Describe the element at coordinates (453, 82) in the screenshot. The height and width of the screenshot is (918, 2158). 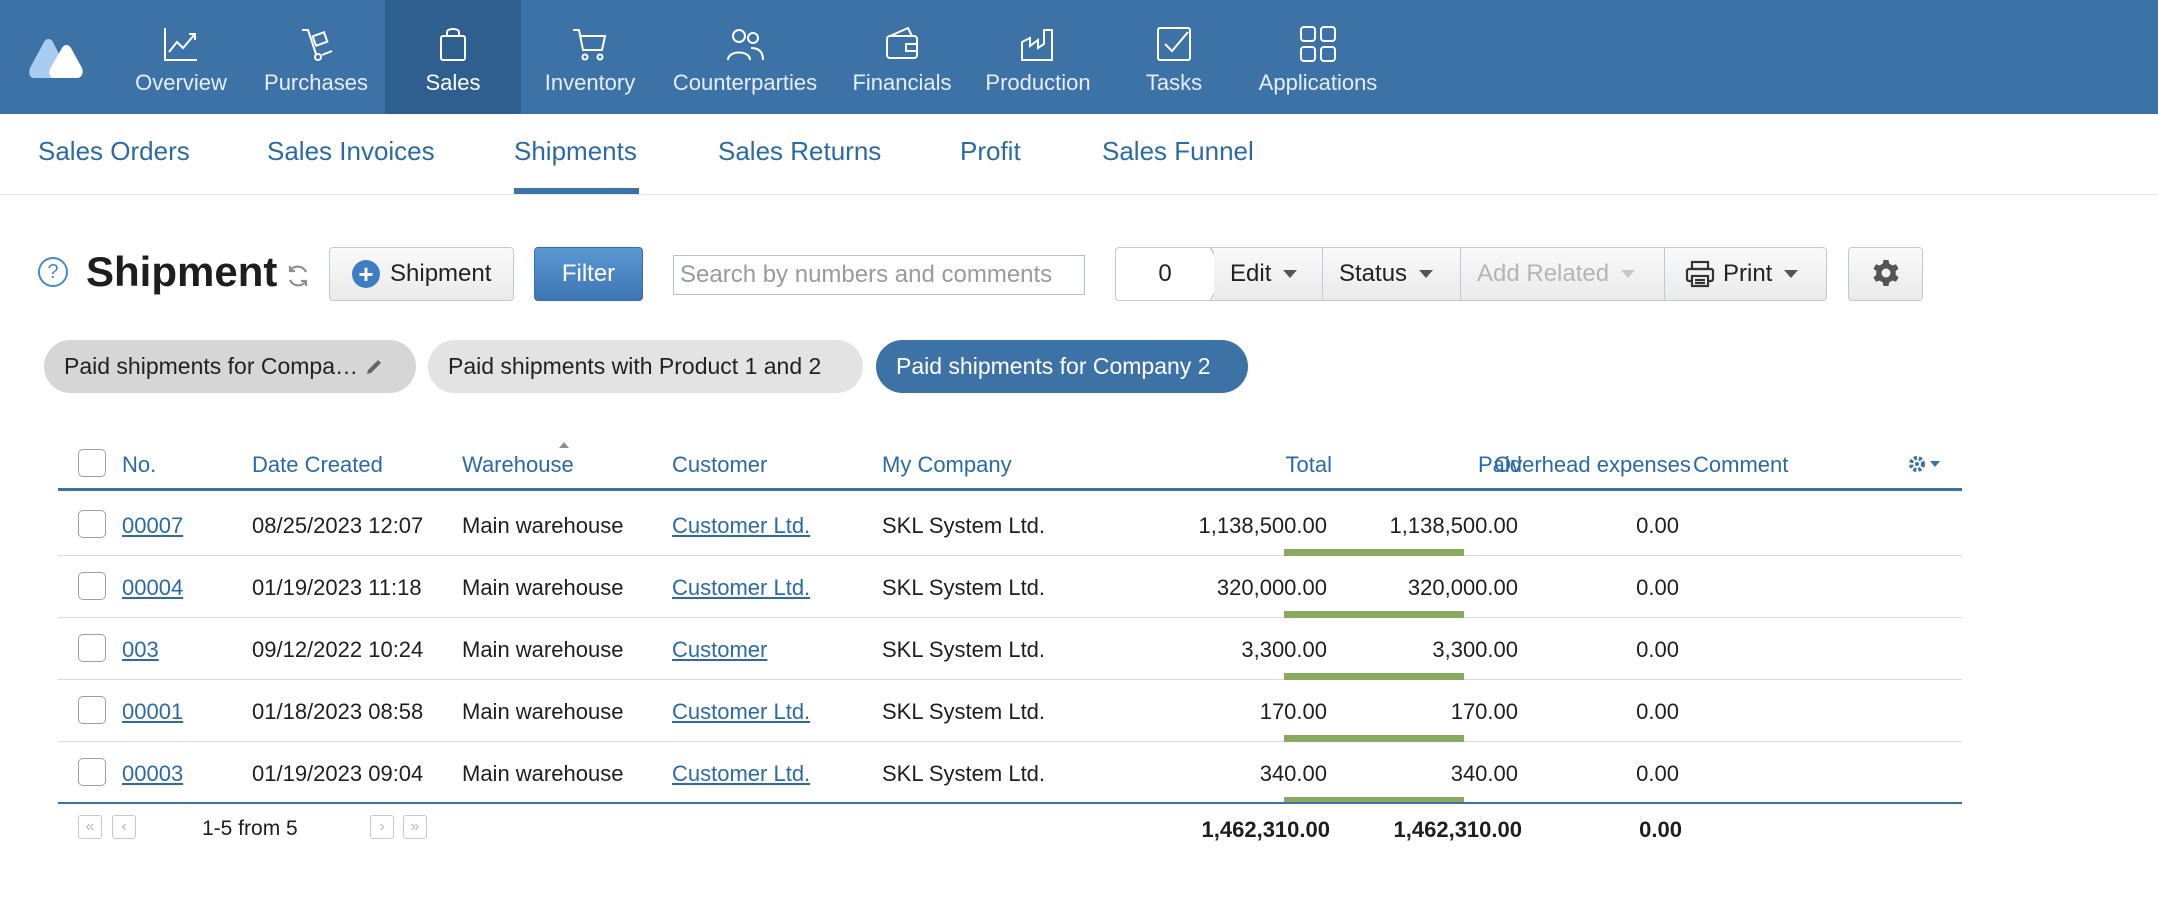
I see `nav-label: Sales` at that location.